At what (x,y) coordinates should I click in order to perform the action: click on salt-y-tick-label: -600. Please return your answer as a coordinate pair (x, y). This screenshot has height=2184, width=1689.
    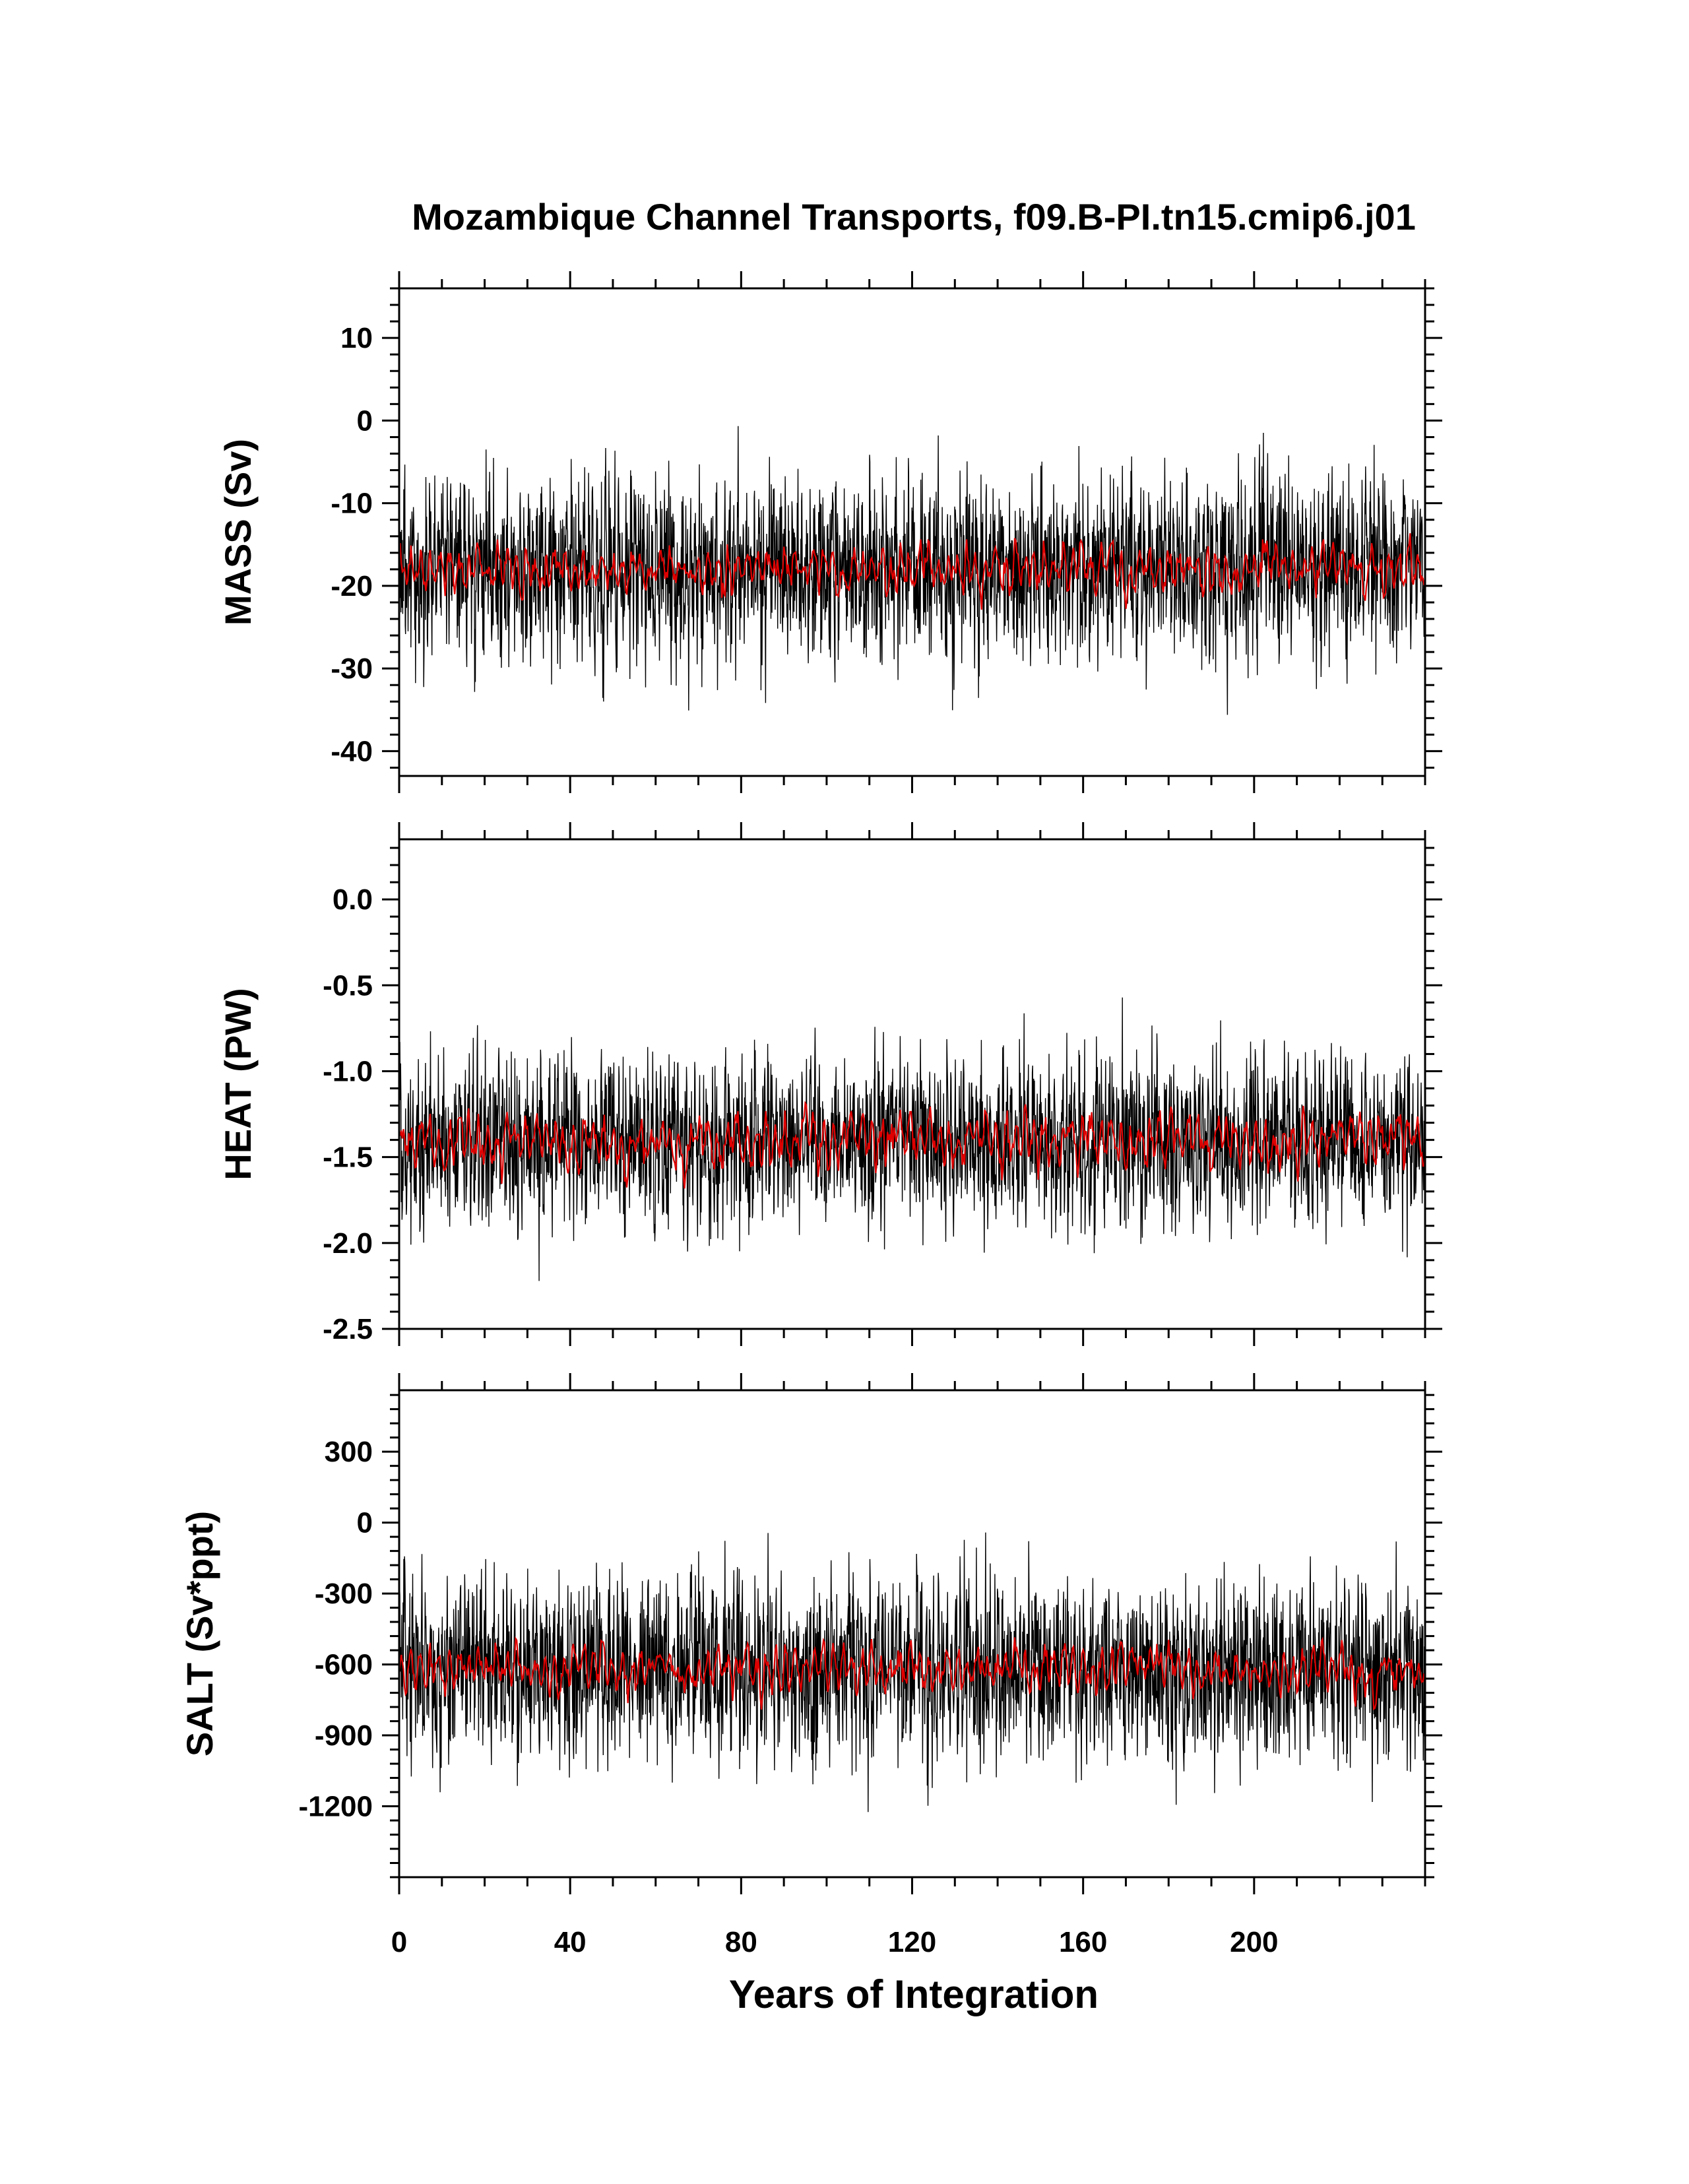
    Looking at the image, I should click on (344, 1665).